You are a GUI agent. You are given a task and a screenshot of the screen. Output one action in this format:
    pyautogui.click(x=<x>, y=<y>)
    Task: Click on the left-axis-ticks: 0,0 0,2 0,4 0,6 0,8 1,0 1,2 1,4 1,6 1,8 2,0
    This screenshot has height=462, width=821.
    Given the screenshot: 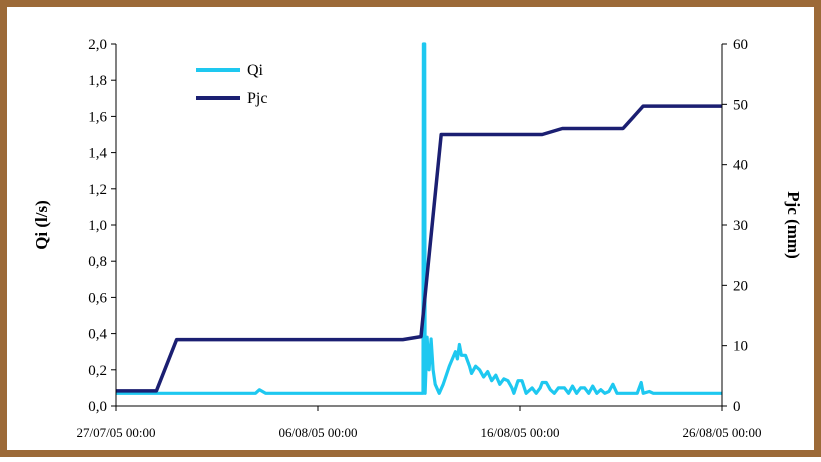 What is the action you would take?
    pyautogui.click(x=102, y=226)
    